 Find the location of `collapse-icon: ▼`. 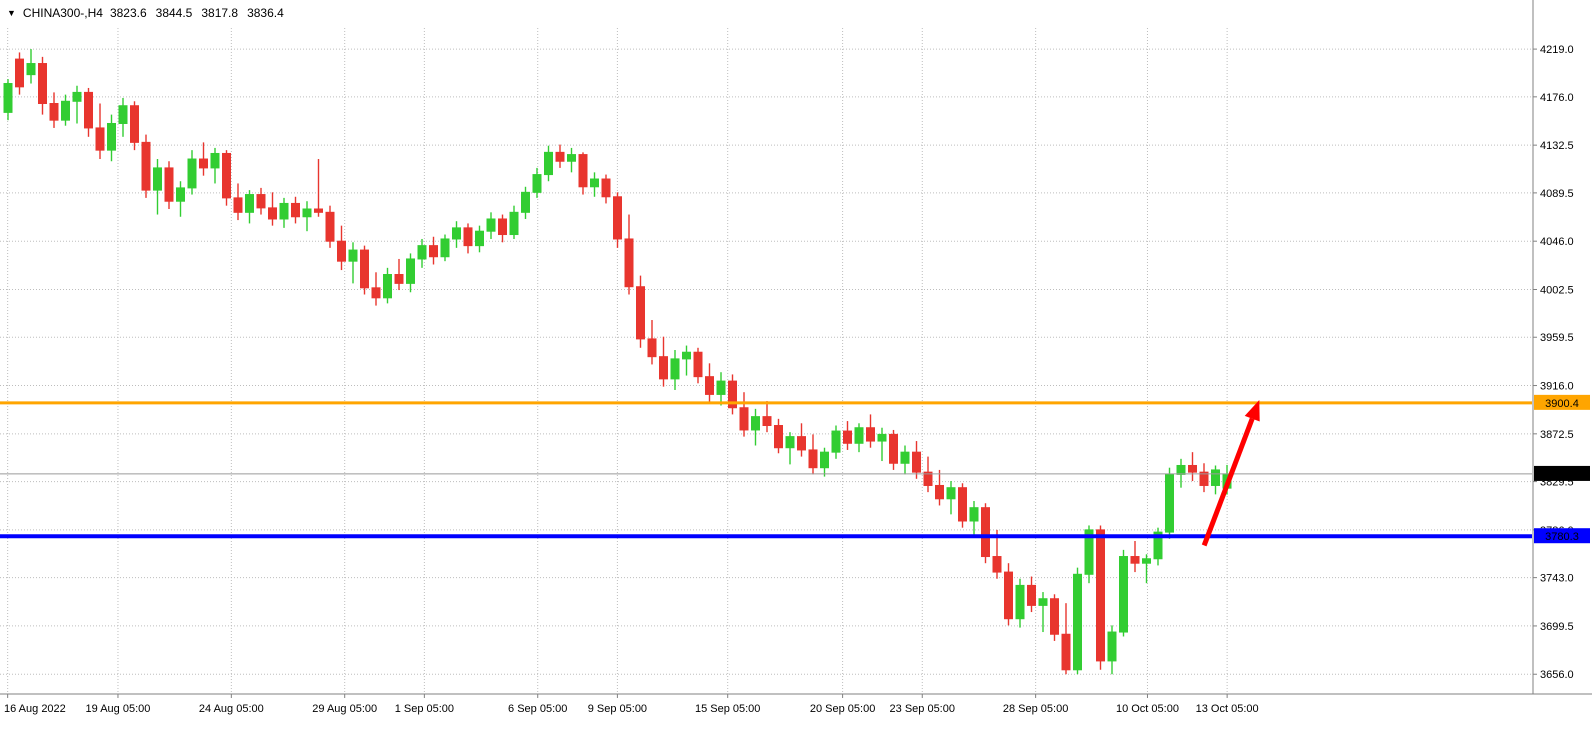

collapse-icon: ▼ is located at coordinates (11, 13).